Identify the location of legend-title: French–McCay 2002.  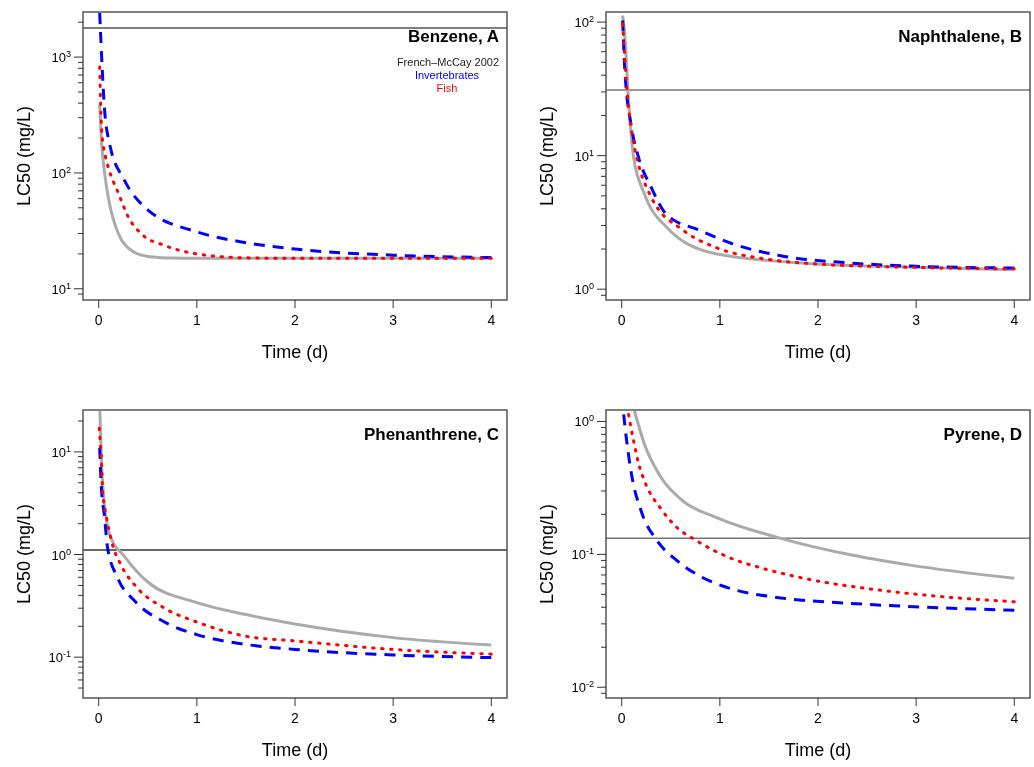
(447, 62).